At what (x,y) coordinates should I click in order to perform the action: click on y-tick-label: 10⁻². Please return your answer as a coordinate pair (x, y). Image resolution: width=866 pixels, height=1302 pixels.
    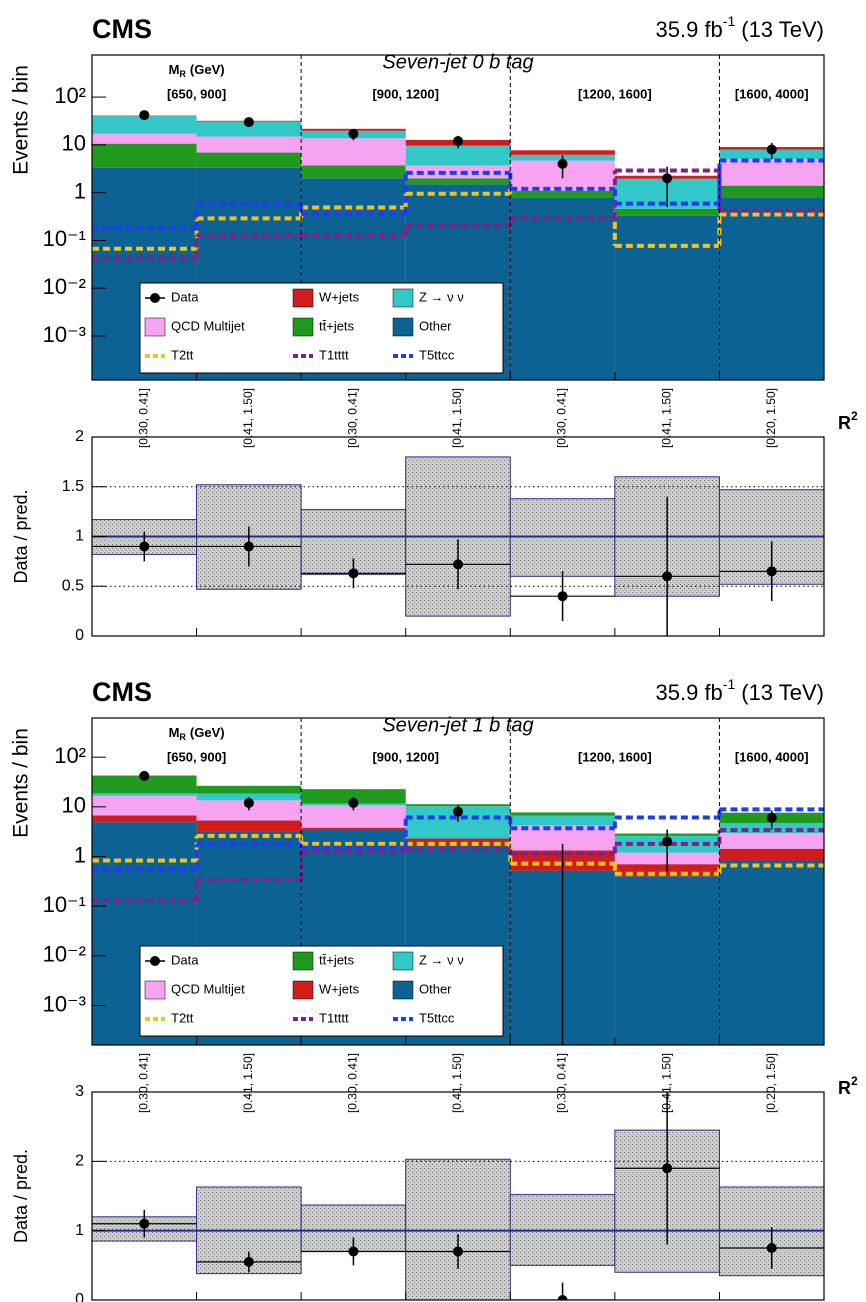
    Looking at the image, I should click on (64, 954).